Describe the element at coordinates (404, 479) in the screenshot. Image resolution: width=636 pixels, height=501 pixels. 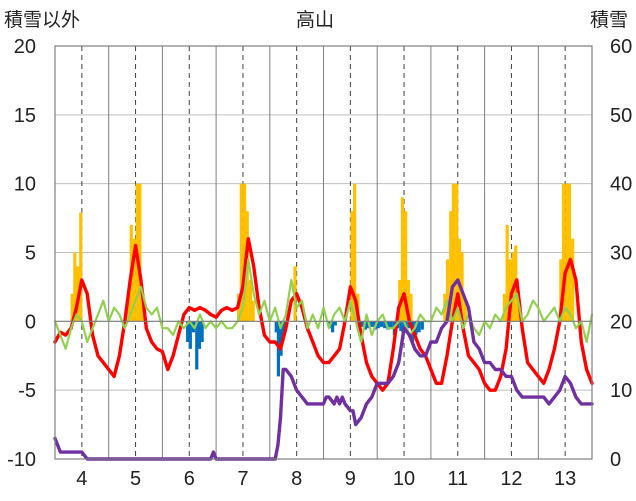
I see `x-tick-label: 10` at that location.